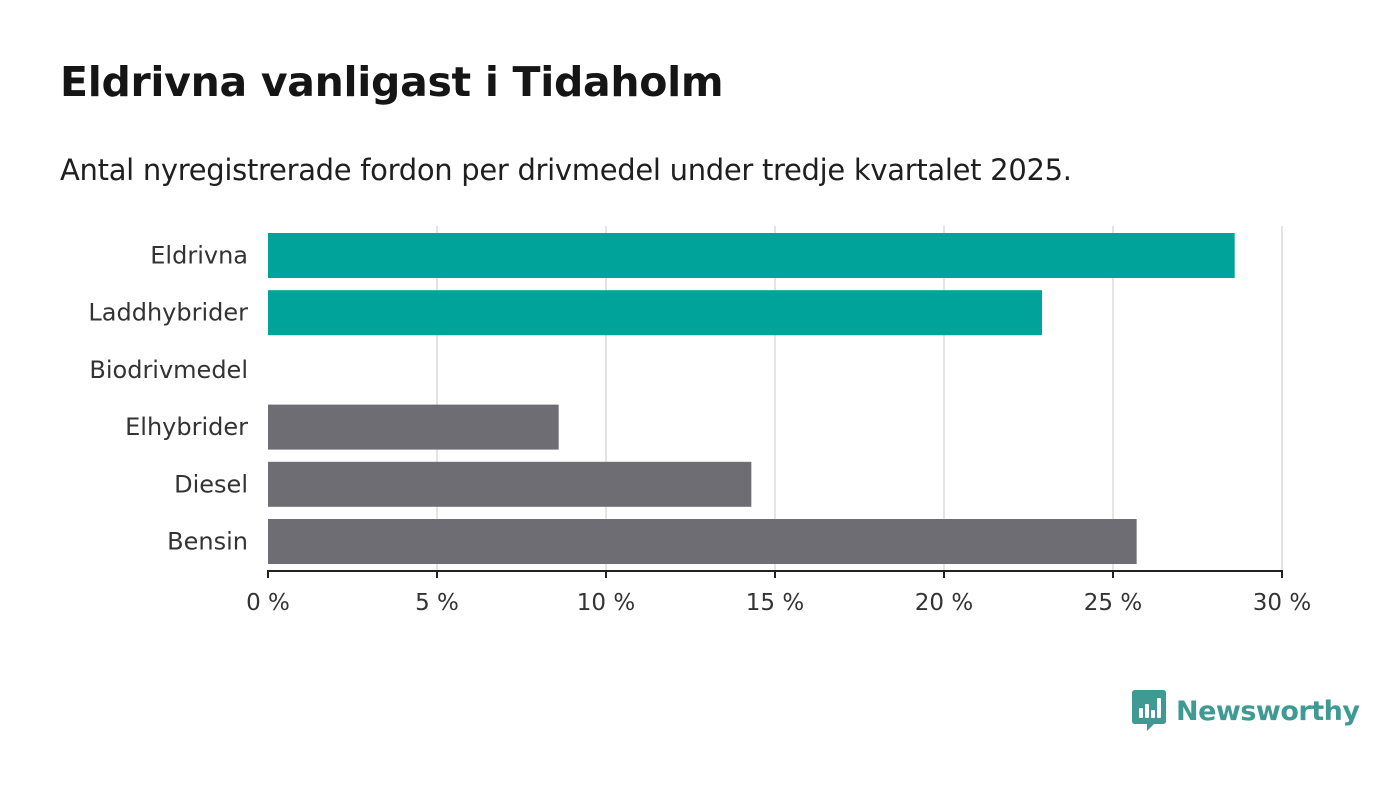 This screenshot has width=1400, height=793. What do you see at coordinates (1113, 603) in the screenshot?
I see `x-tick-label: 25 %` at bounding box center [1113, 603].